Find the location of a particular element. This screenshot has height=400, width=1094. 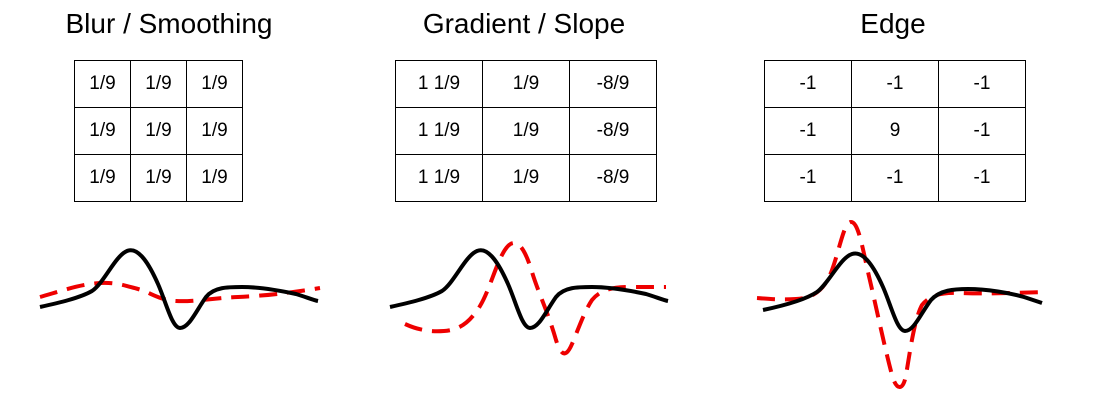

edge-original-signal is located at coordinates (902, 292).